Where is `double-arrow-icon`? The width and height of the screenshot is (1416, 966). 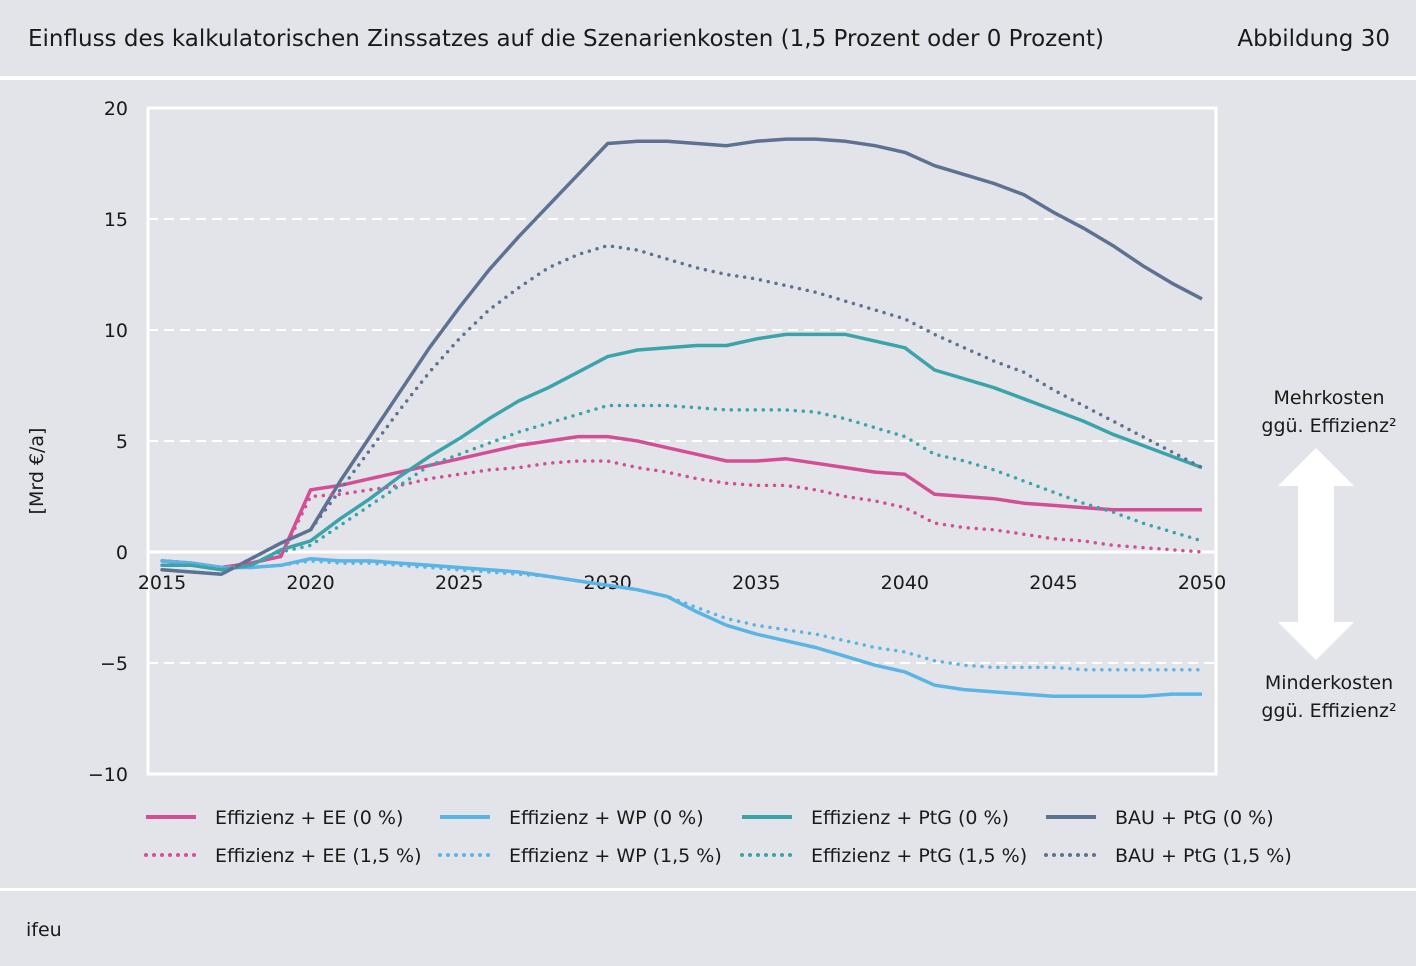
double-arrow-icon is located at coordinates (1316, 554).